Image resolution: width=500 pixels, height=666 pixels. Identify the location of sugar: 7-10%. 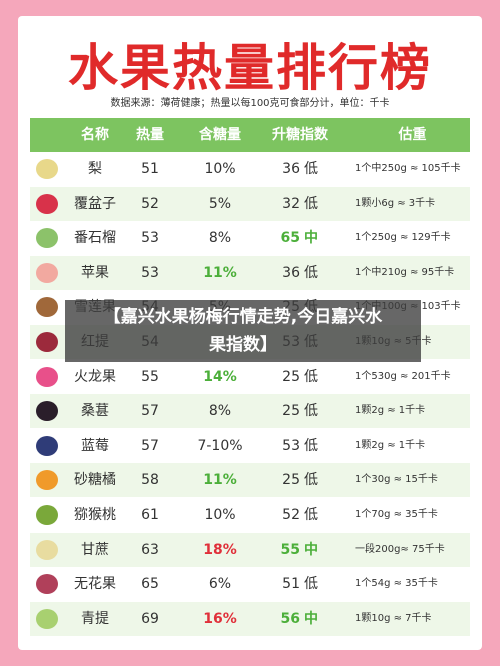
(220, 445).